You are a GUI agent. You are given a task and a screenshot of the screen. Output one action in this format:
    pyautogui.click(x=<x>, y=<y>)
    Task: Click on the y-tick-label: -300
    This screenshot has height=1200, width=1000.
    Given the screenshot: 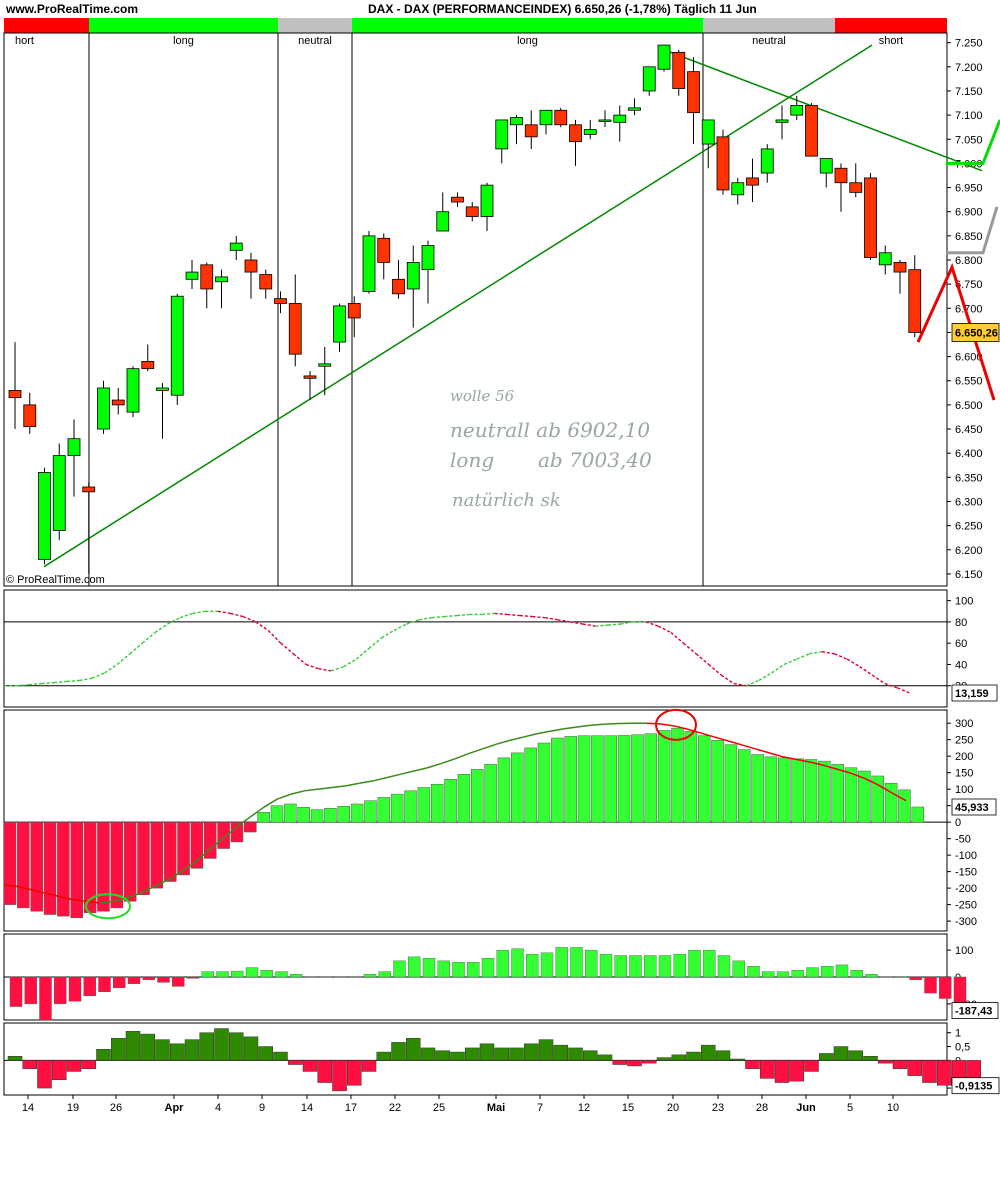 What is the action you would take?
    pyautogui.click(x=966, y=922)
    